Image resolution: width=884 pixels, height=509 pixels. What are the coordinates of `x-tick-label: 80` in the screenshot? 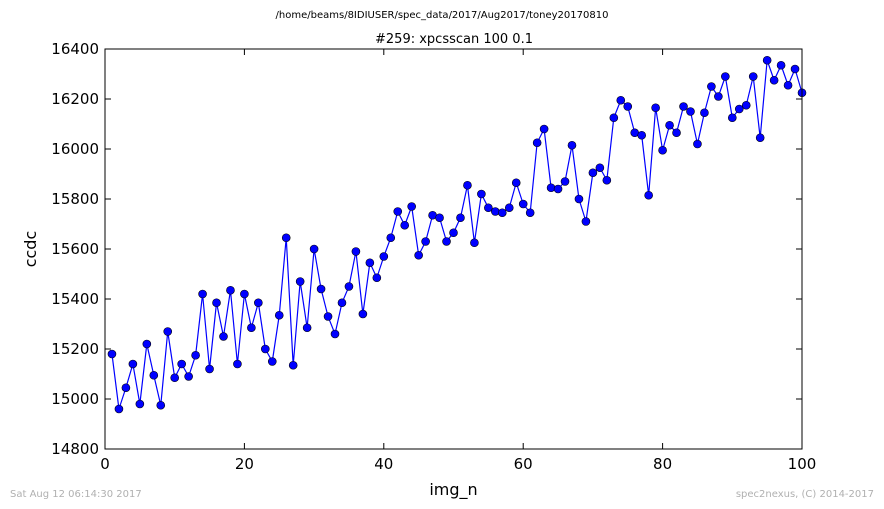 It's located at (662, 464).